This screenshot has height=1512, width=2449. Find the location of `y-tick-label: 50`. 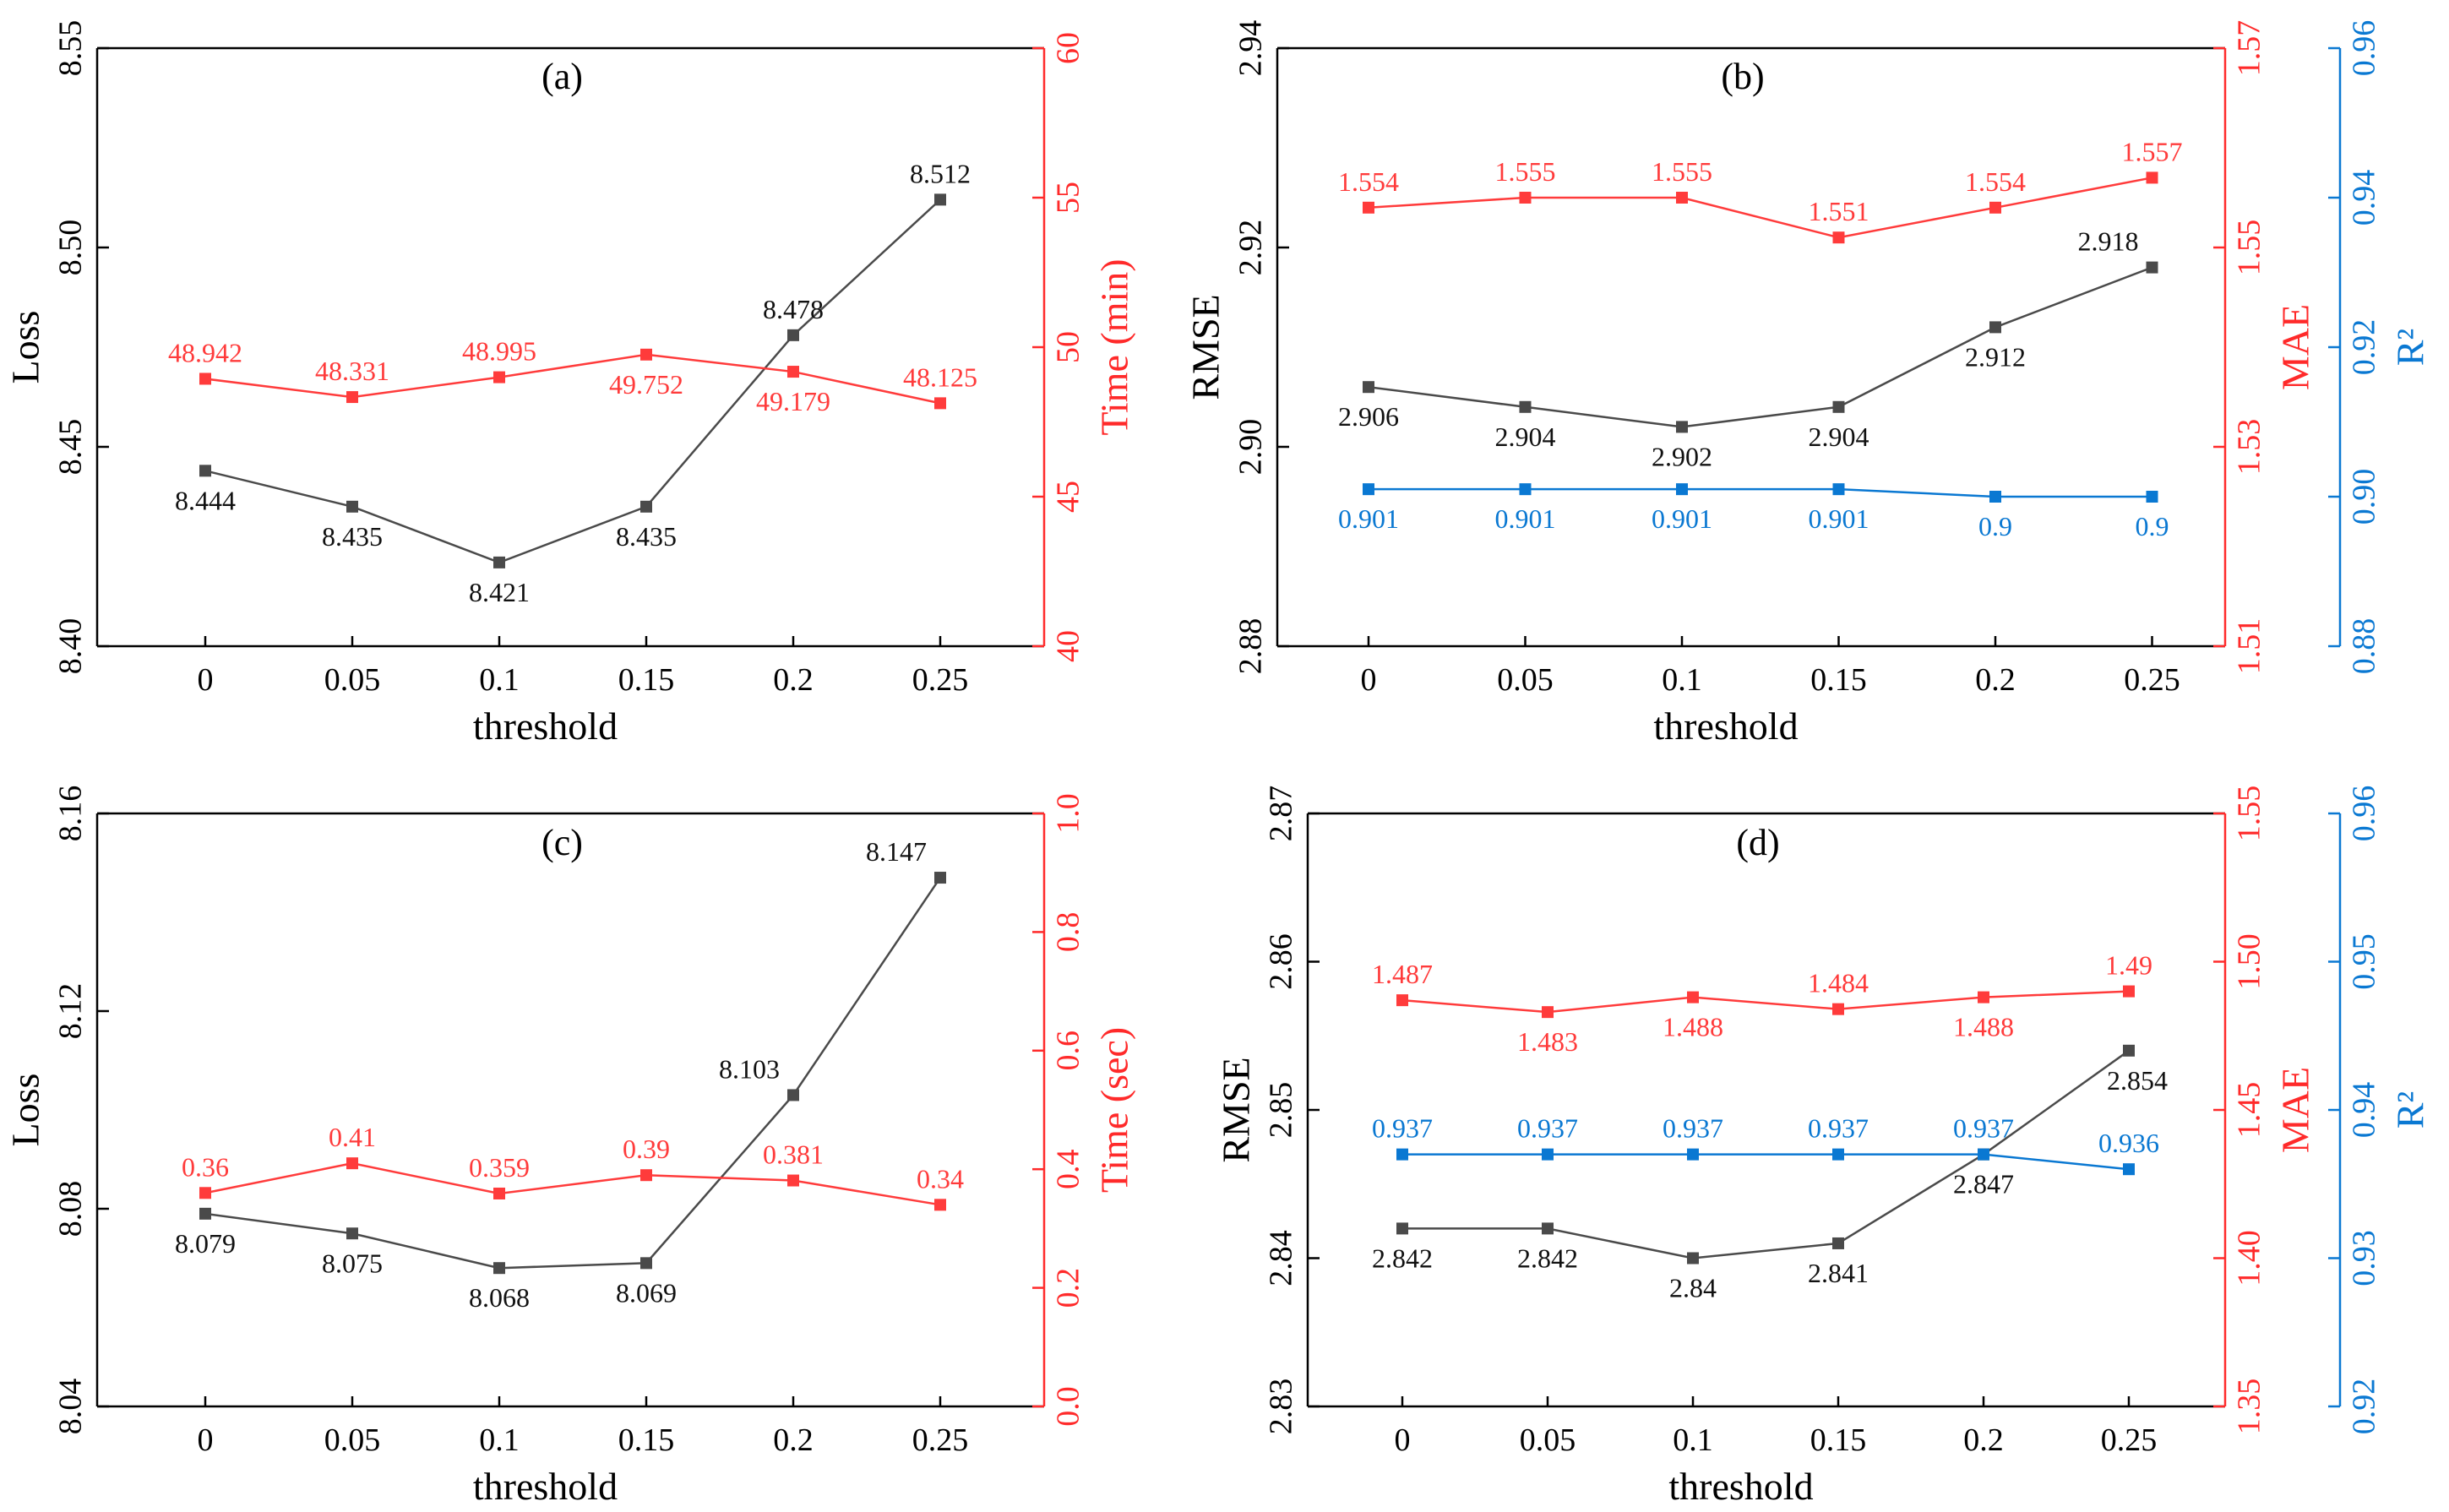

y-tick-label: 50 is located at coordinates (1068, 347).